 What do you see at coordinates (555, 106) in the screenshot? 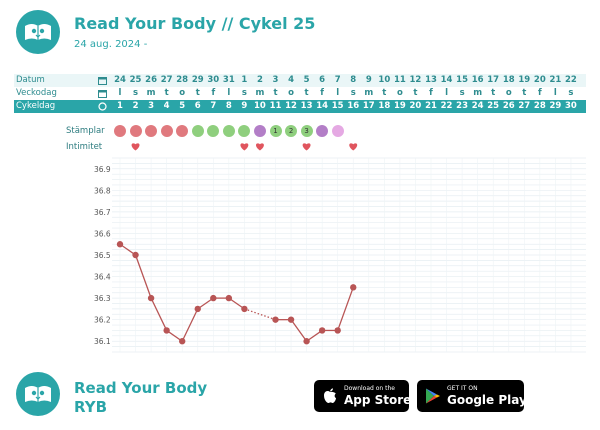
I see `cykeldag-cell: 29` at bounding box center [555, 106].